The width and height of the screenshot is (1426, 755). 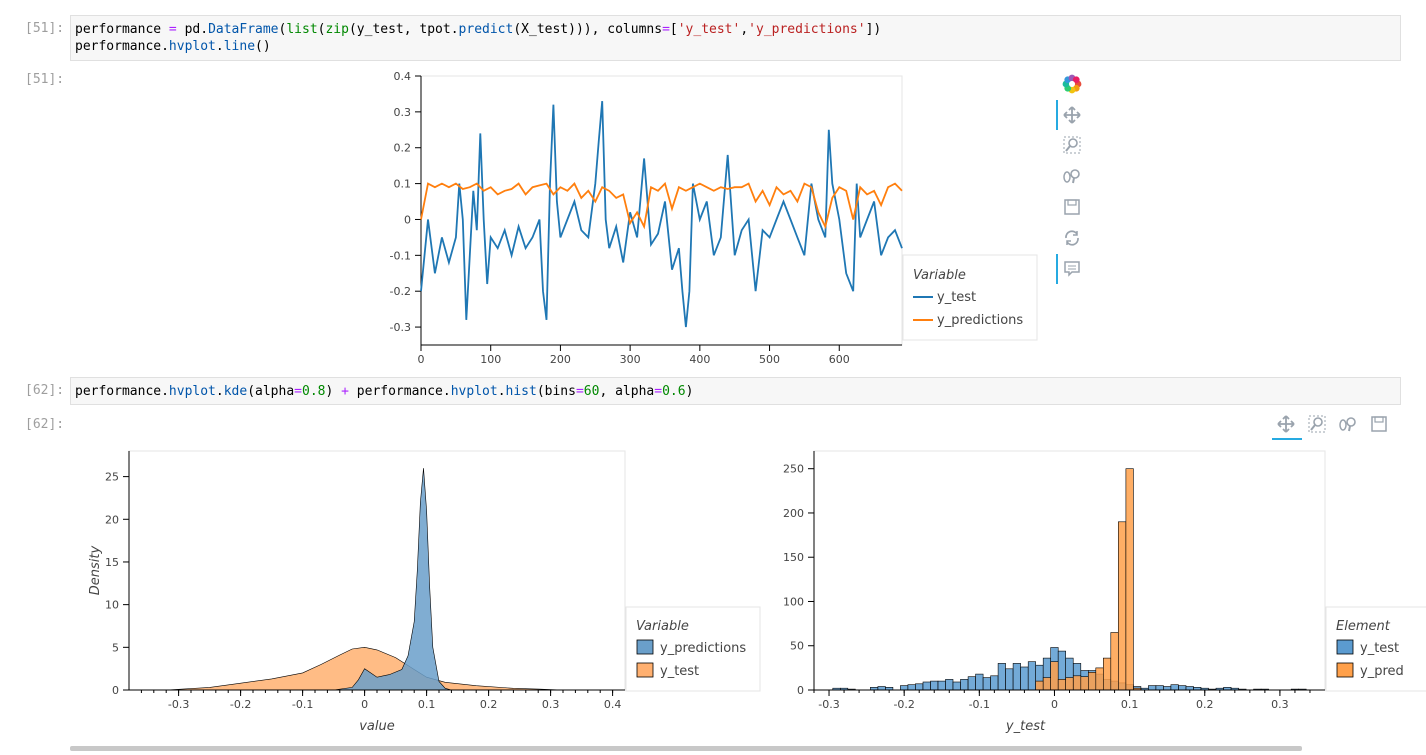 What do you see at coordinates (1072, 238) in the screenshot?
I see `reset-icon` at bounding box center [1072, 238].